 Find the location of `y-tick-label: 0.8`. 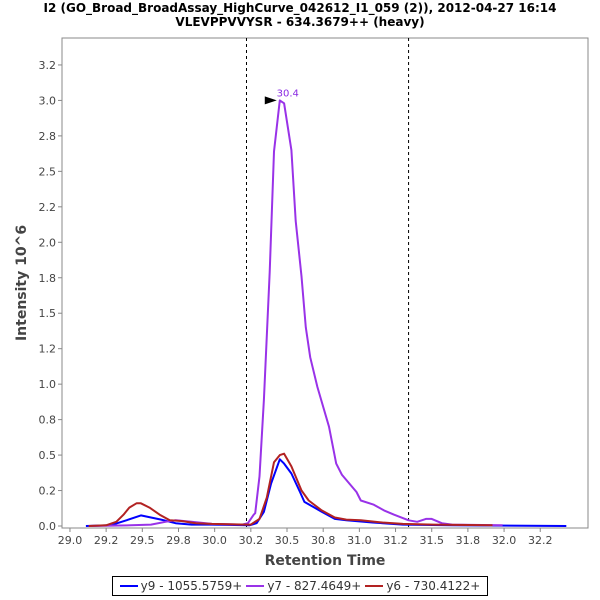

y-tick-label: 0.8 is located at coordinates (48, 420).